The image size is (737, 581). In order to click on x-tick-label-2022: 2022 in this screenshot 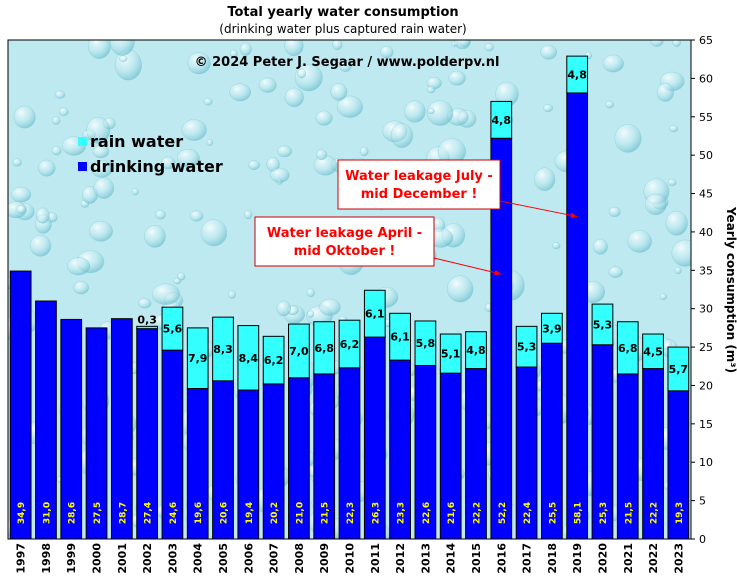, I will do `click(653, 558)`.